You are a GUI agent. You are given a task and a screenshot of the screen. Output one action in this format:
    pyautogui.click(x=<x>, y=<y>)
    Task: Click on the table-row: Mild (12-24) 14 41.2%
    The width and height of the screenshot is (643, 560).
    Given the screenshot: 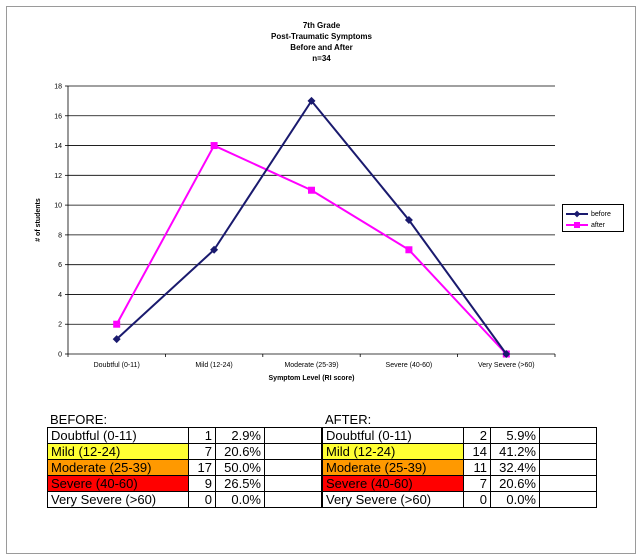 What is the action you would take?
    pyautogui.click(x=459, y=451)
    